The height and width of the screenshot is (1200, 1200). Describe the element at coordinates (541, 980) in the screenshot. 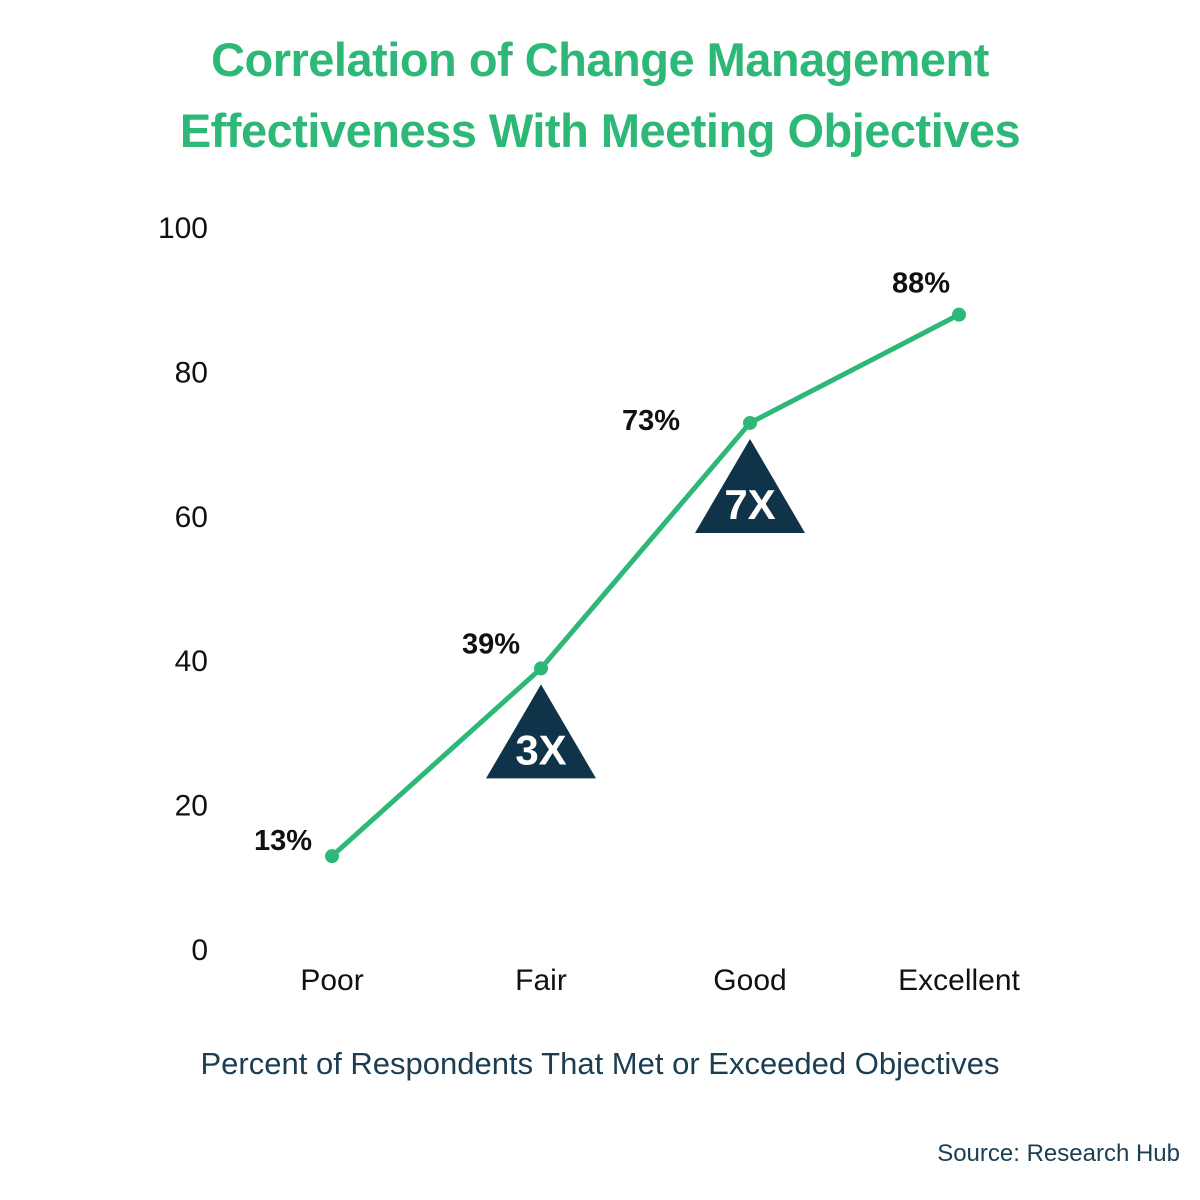

I see `x-axis-category-label: Fair` at that location.